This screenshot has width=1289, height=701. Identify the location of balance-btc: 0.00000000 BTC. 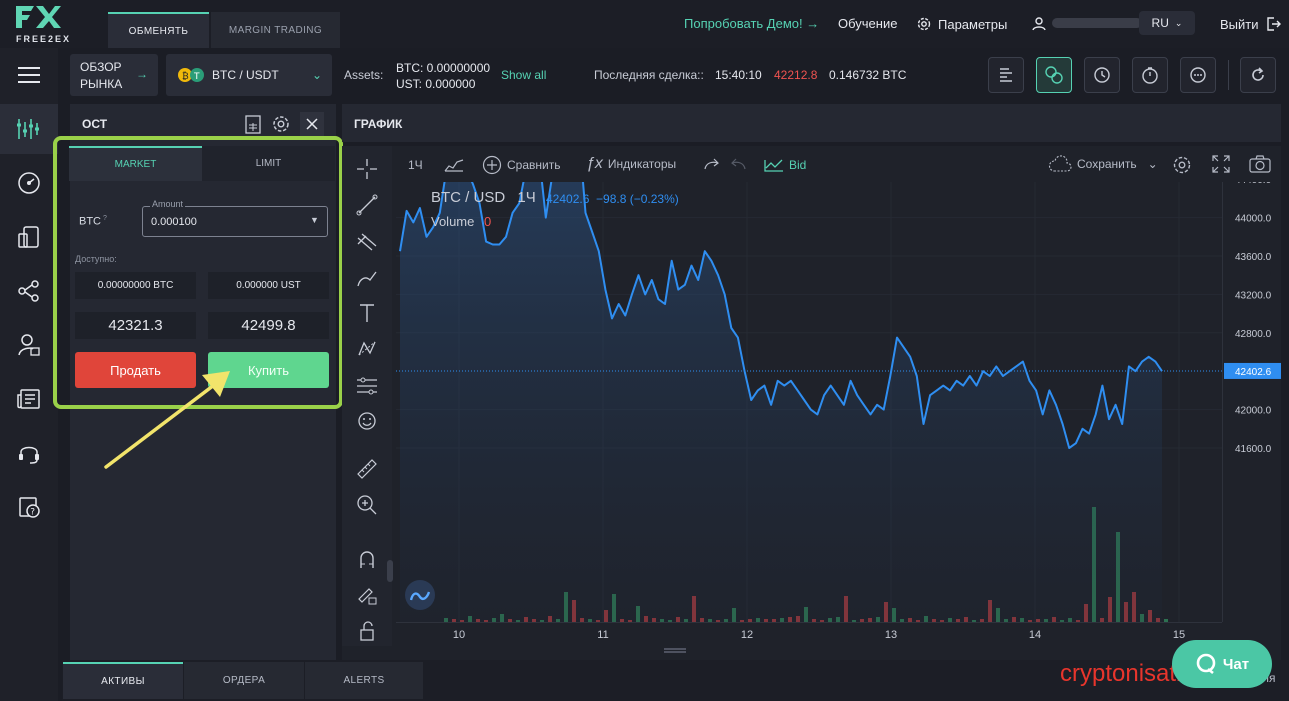
(135, 285).